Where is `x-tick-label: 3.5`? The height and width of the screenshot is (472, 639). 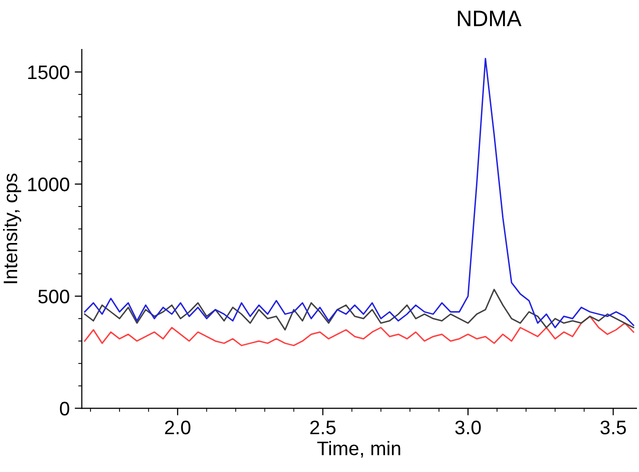 x-tick-label: 3.5 is located at coordinates (613, 427).